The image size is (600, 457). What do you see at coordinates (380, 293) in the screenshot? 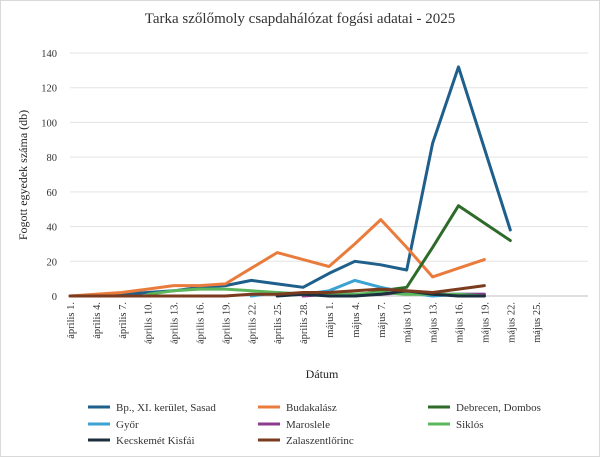
I see `series-line-kecskem-t-kisf-i` at bounding box center [380, 293].